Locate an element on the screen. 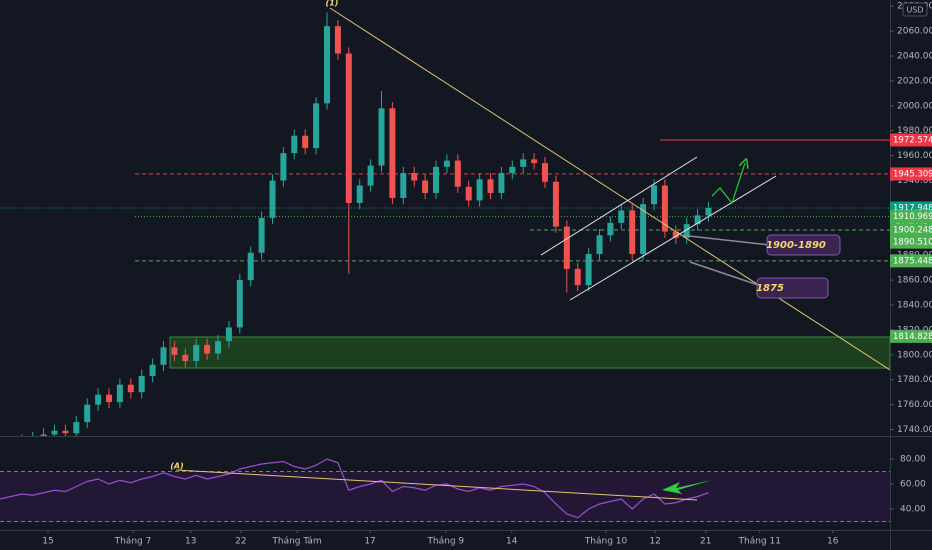 The height and width of the screenshot is (550, 932). rsi-pane is located at coordinates (445, 490).